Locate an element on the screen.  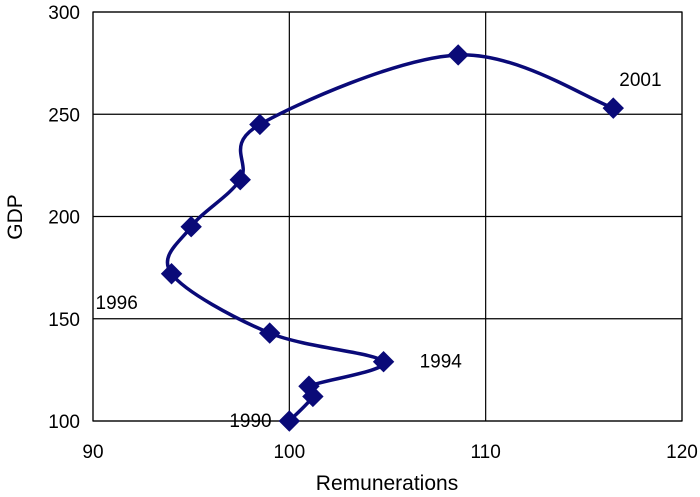
year-annotation: 1994 is located at coordinates (441, 362).